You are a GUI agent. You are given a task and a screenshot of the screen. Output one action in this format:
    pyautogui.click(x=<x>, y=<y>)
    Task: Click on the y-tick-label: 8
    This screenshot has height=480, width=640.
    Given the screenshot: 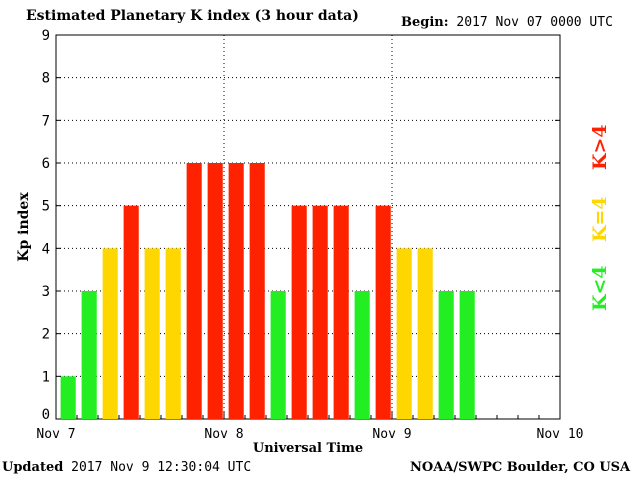 What is the action you would take?
    pyautogui.click(x=46, y=79)
    